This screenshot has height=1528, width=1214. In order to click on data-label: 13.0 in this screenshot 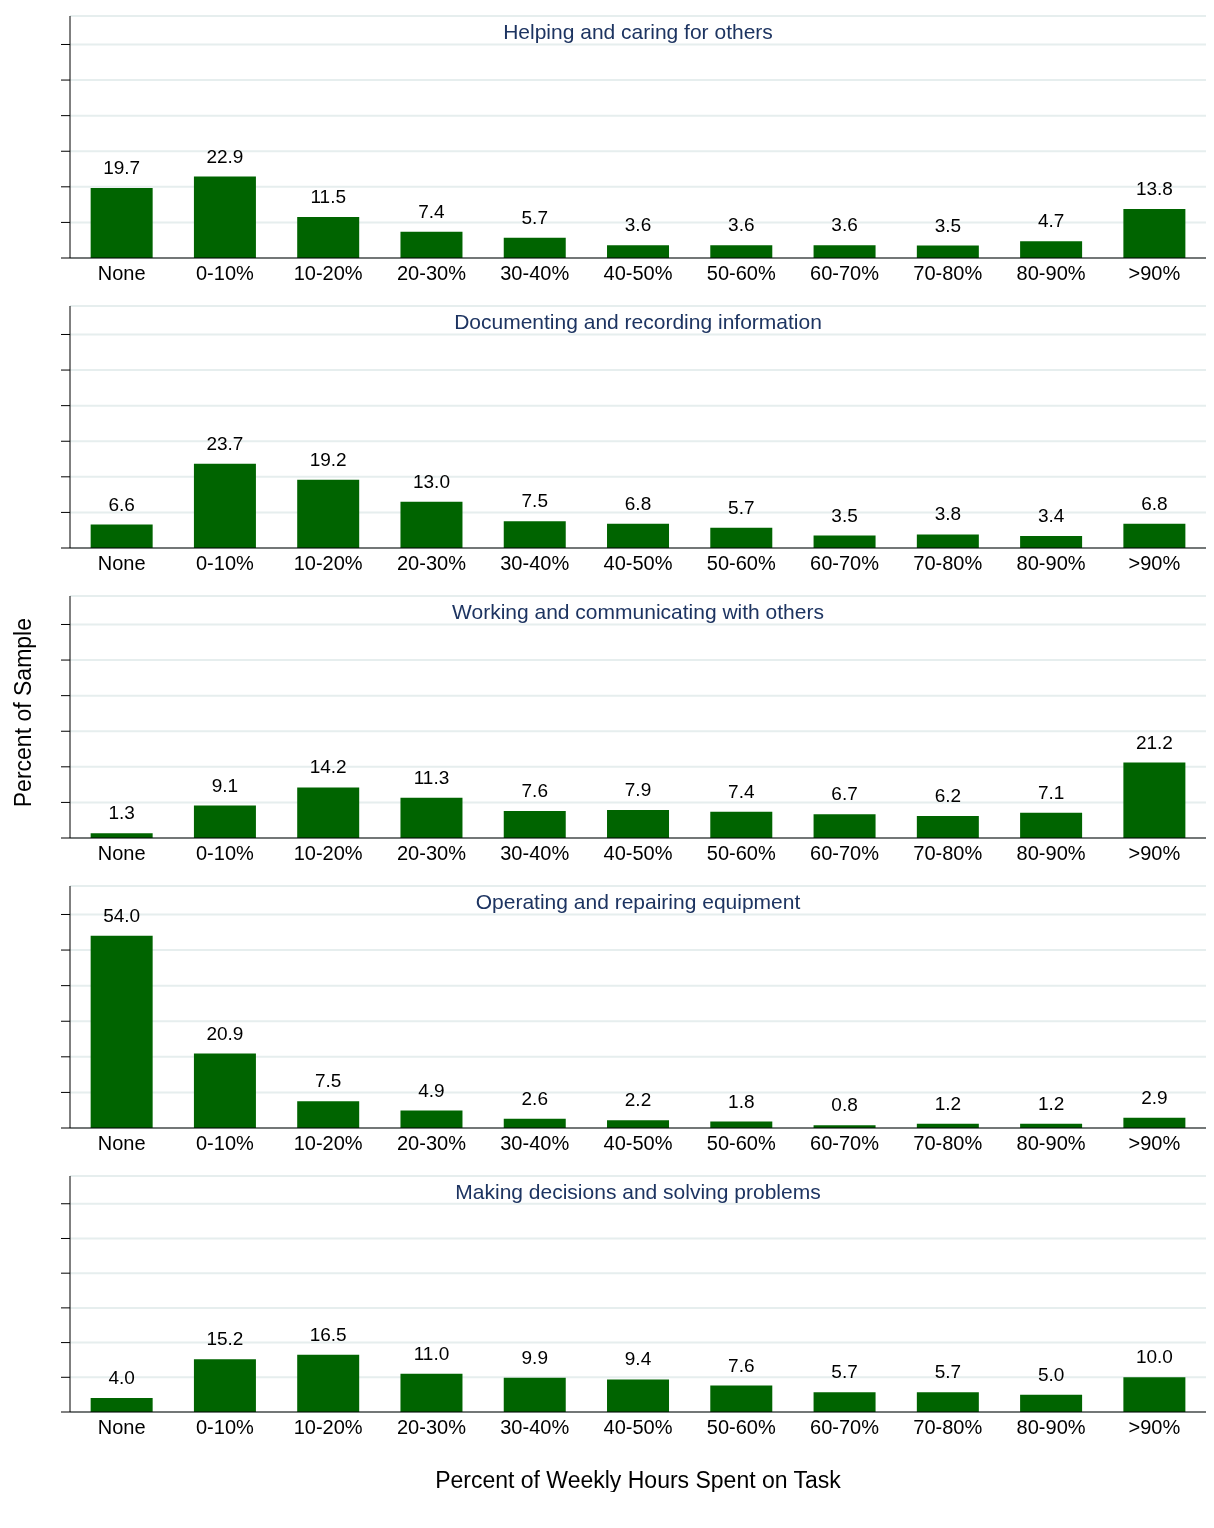, I will do `click(431, 481)`.